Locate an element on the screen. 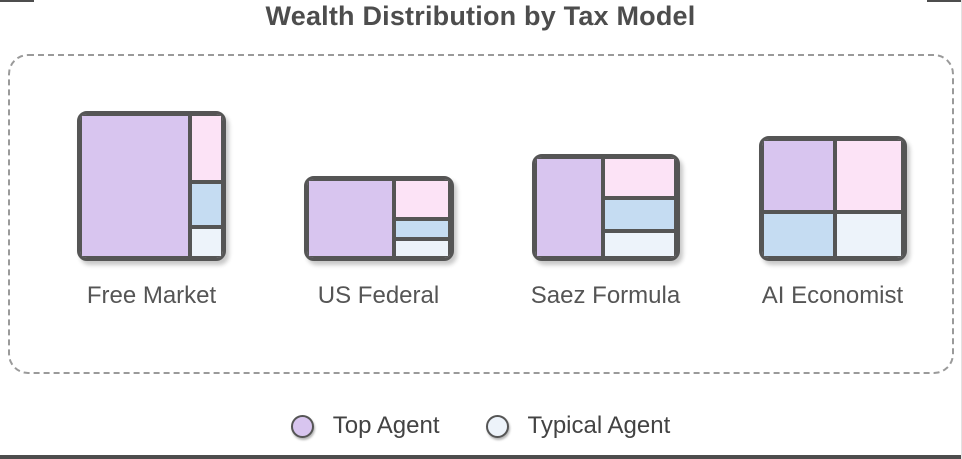 The width and height of the screenshot is (962, 459). treemap-us-federal is located at coordinates (378, 218).